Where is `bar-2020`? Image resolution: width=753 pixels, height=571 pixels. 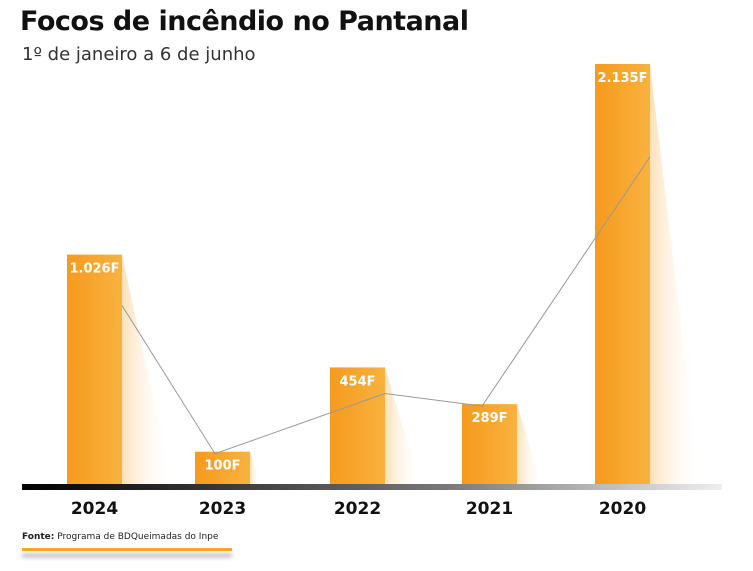
bar-2020 is located at coordinates (622, 275).